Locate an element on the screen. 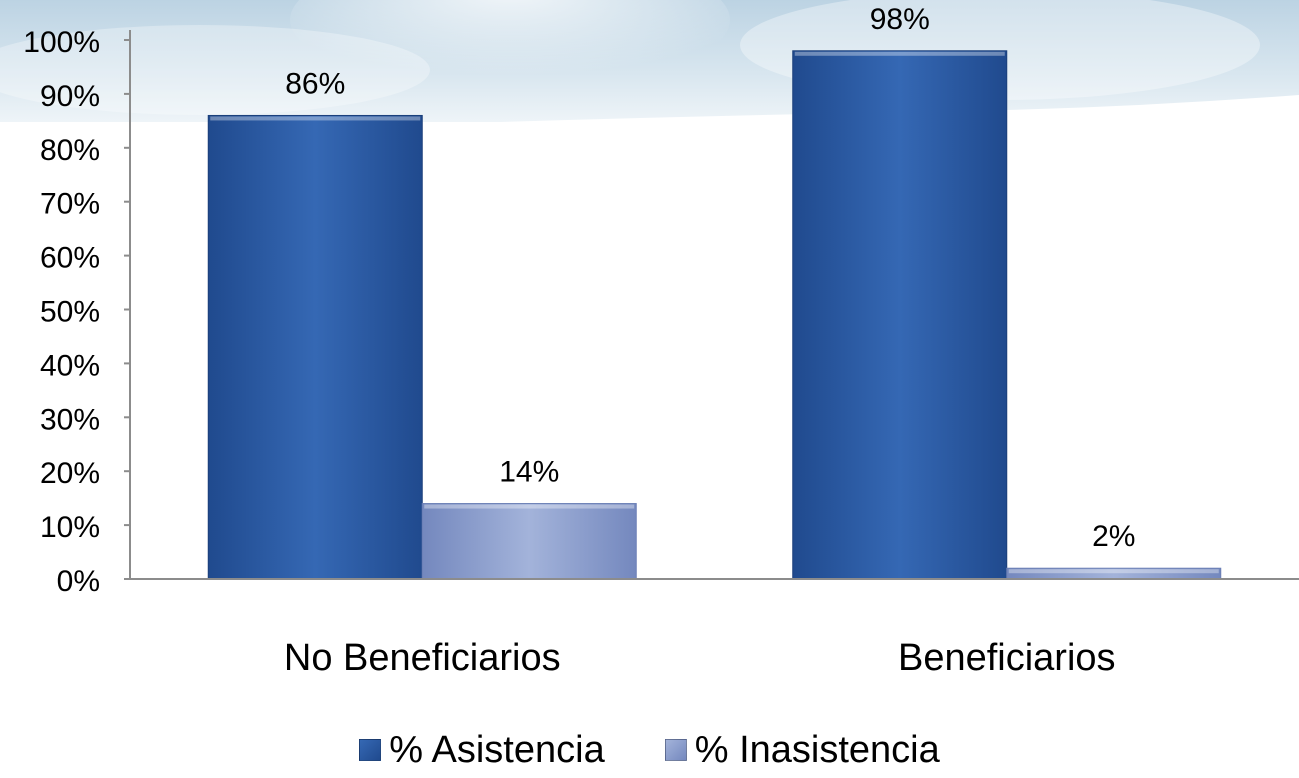 The image size is (1299, 778). y-tick-label: 50% is located at coordinates (70, 312).